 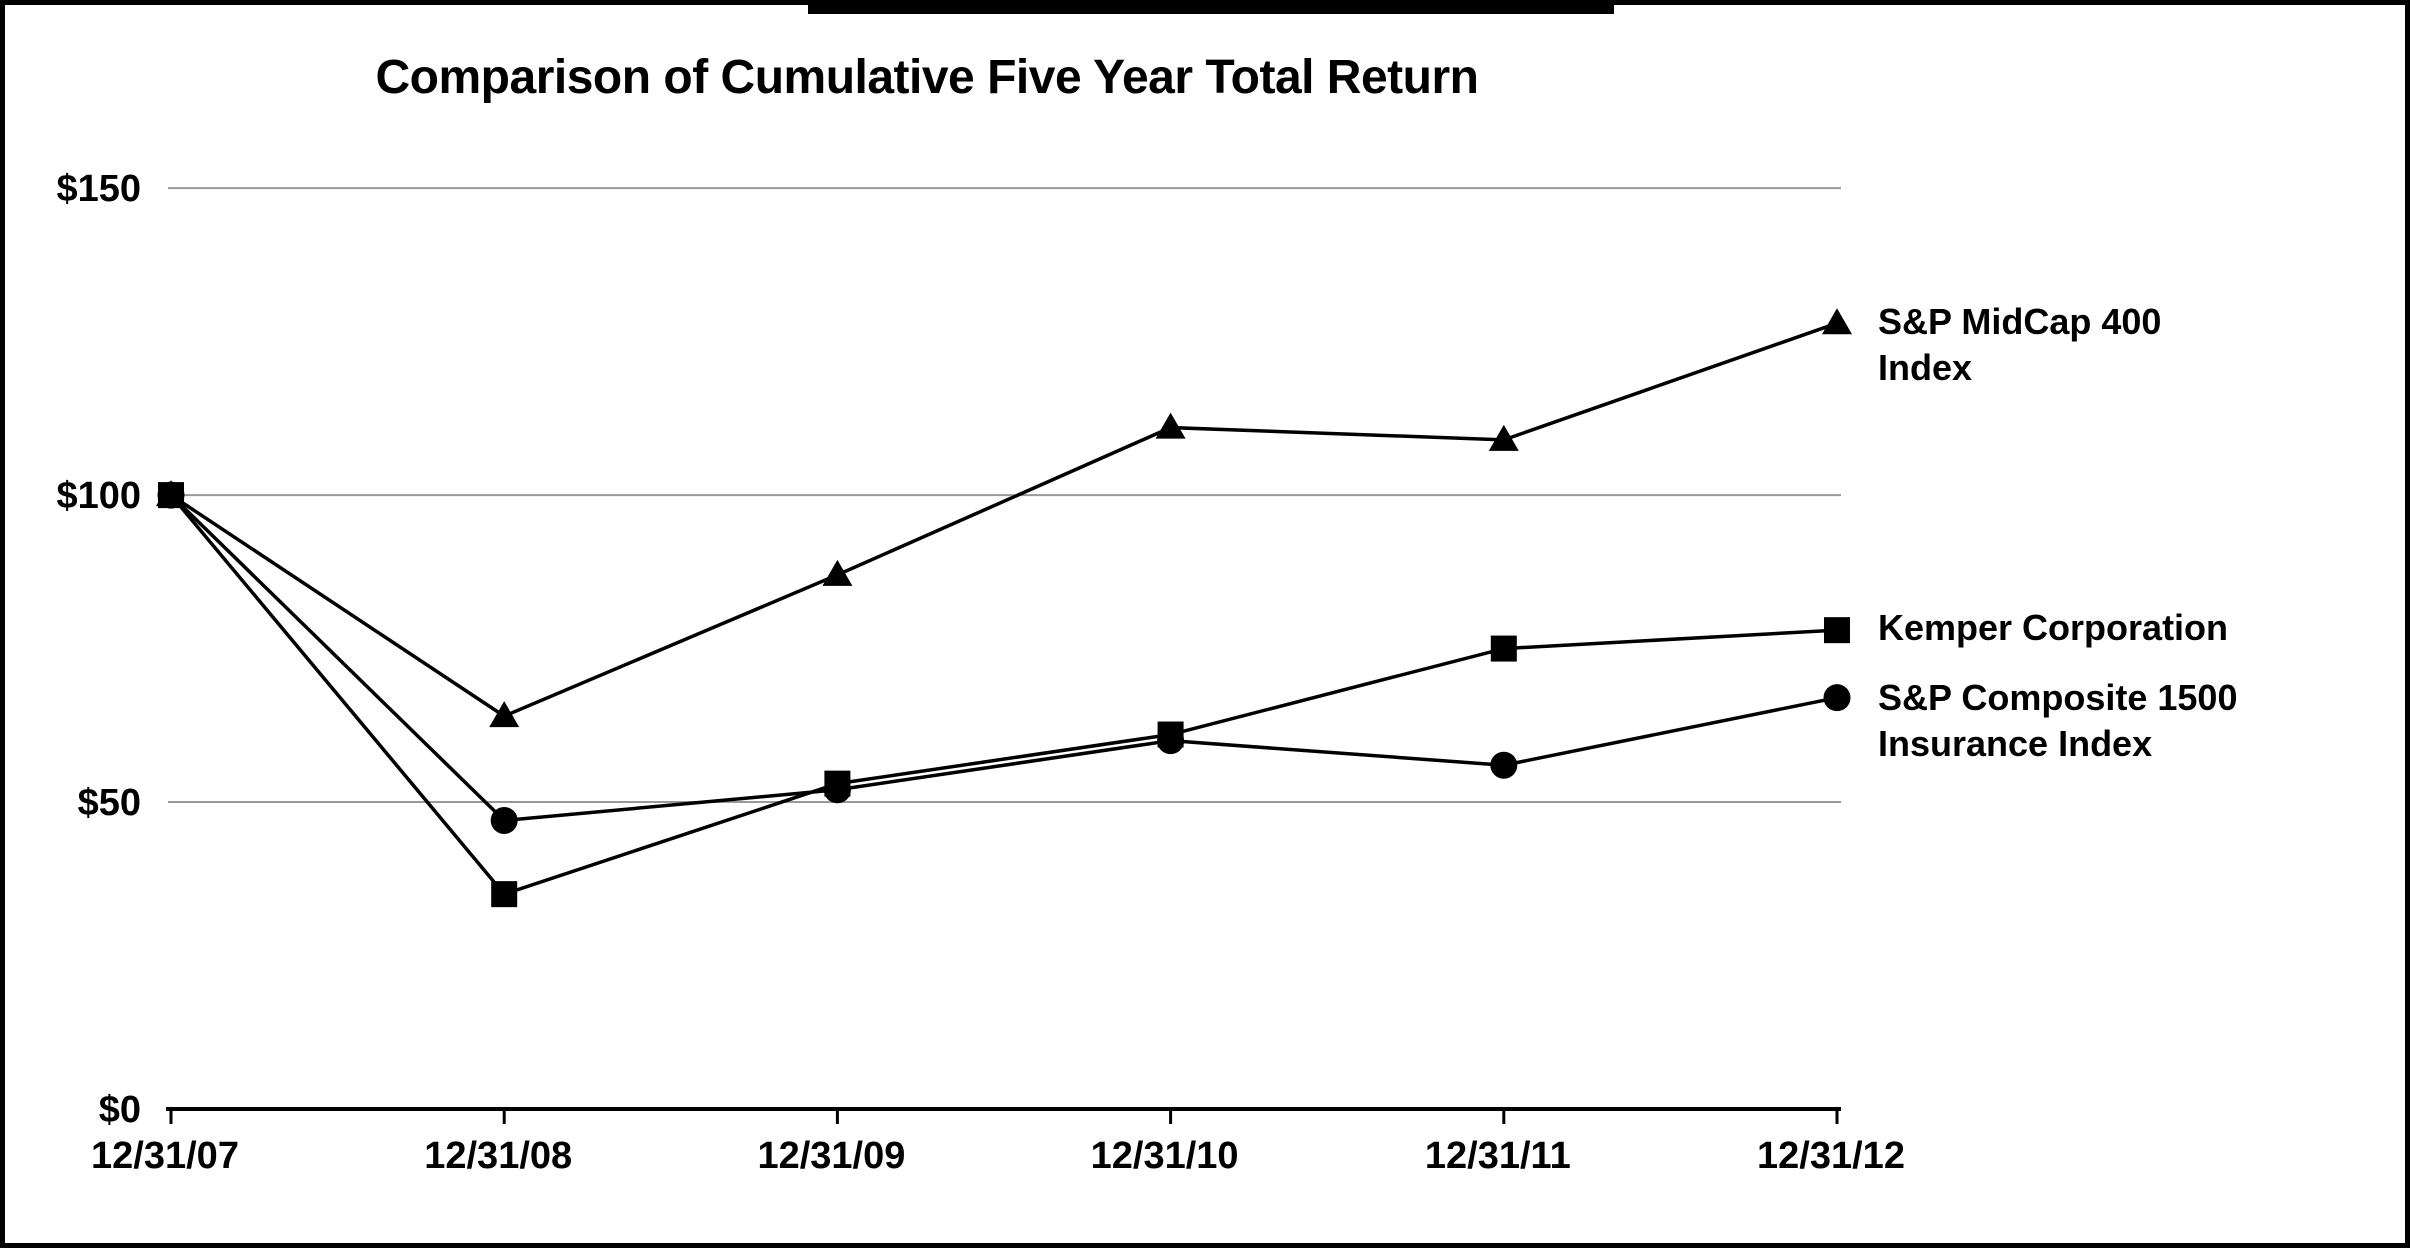 What do you see at coordinates (498, 1156) in the screenshot?
I see `x-tick-label: 12/31/08` at bounding box center [498, 1156].